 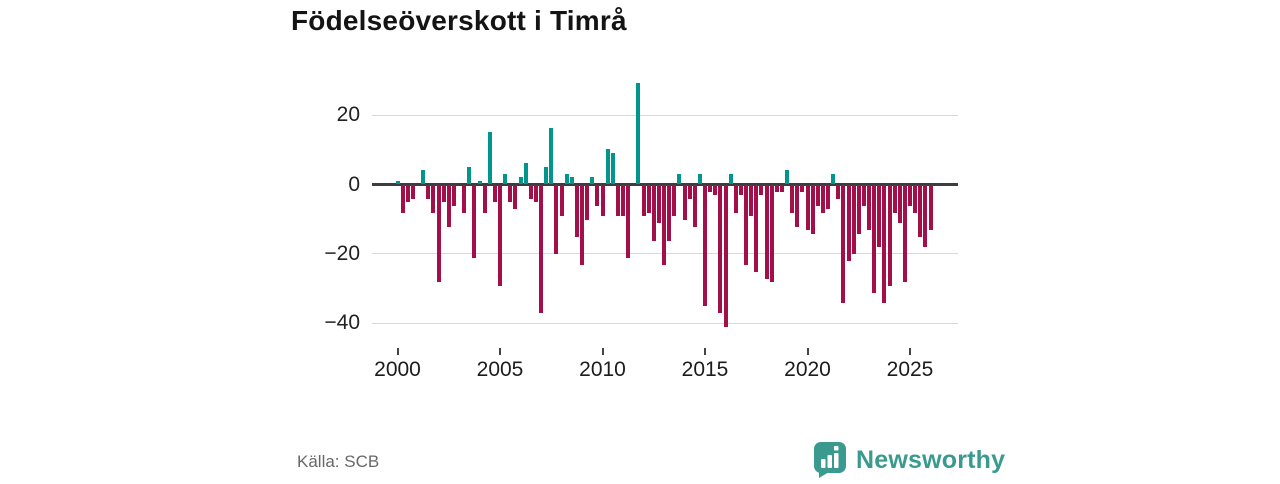 I want to click on bar-2018-Q3, so click(x=776, y=188).